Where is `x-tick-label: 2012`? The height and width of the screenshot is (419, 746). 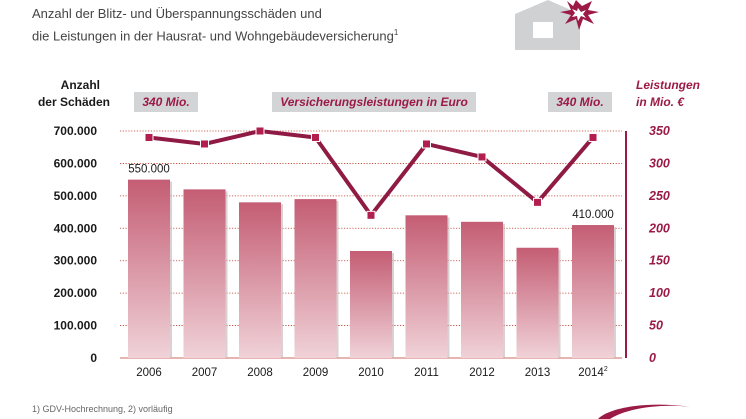 x-tick-label: 2012 is located at coordinates (482, 373).